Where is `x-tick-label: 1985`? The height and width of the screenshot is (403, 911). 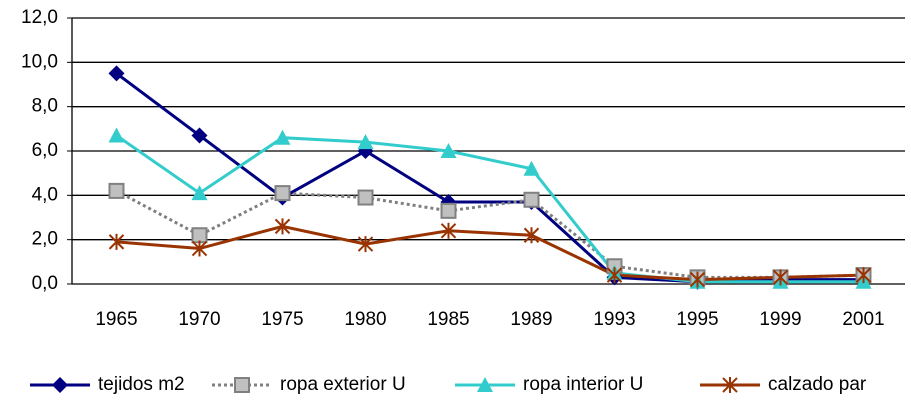
x-tick-label: 1985 is located at coordinates (448, 319).